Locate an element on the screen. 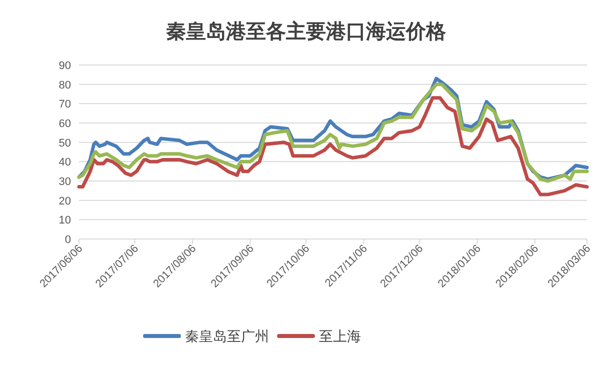 This screenshot has width=612, height=373. y-tick-label: 30 is located at coordinates (64, 182).